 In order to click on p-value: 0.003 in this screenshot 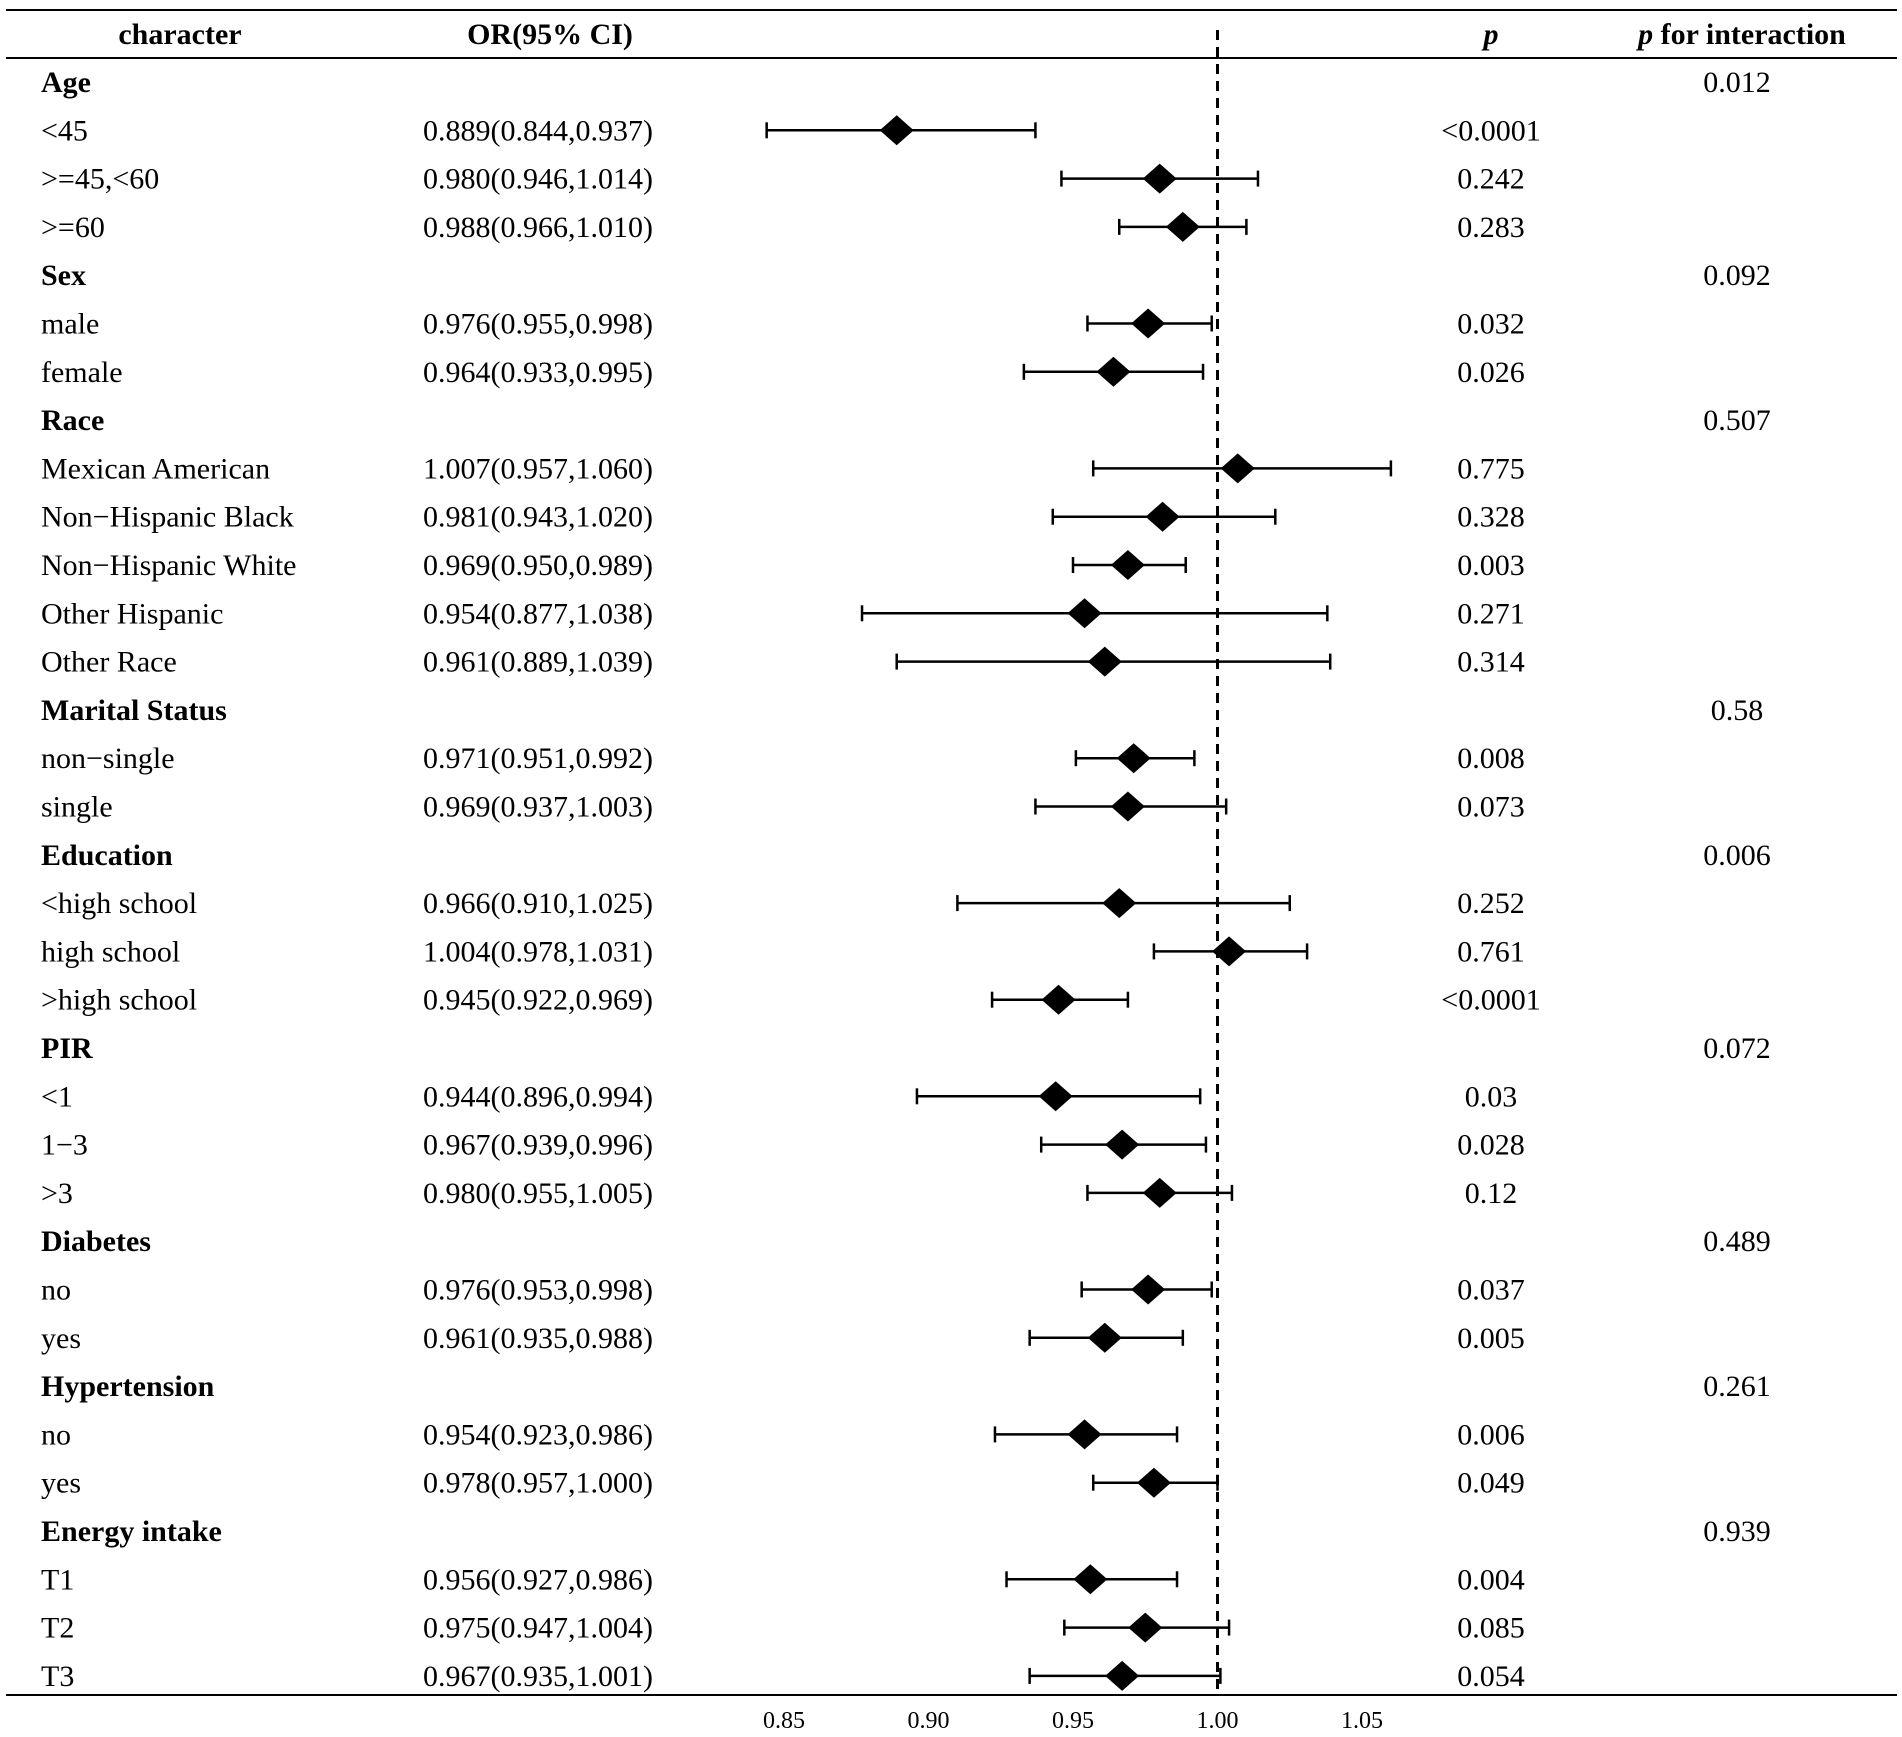, I will do `click(1491, 565)`.